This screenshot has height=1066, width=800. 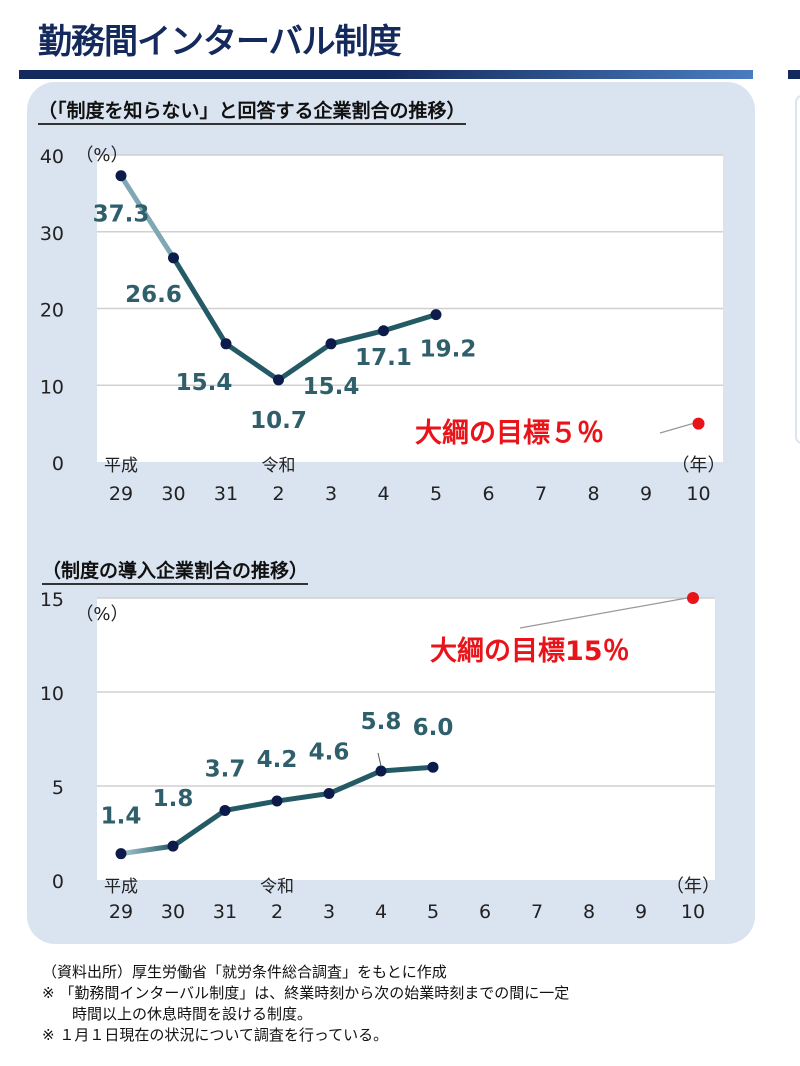 What do you see at coordinates (278, 421) in the screenshot?
I see `data-label: 10.7` at bounding box center [278, 421].